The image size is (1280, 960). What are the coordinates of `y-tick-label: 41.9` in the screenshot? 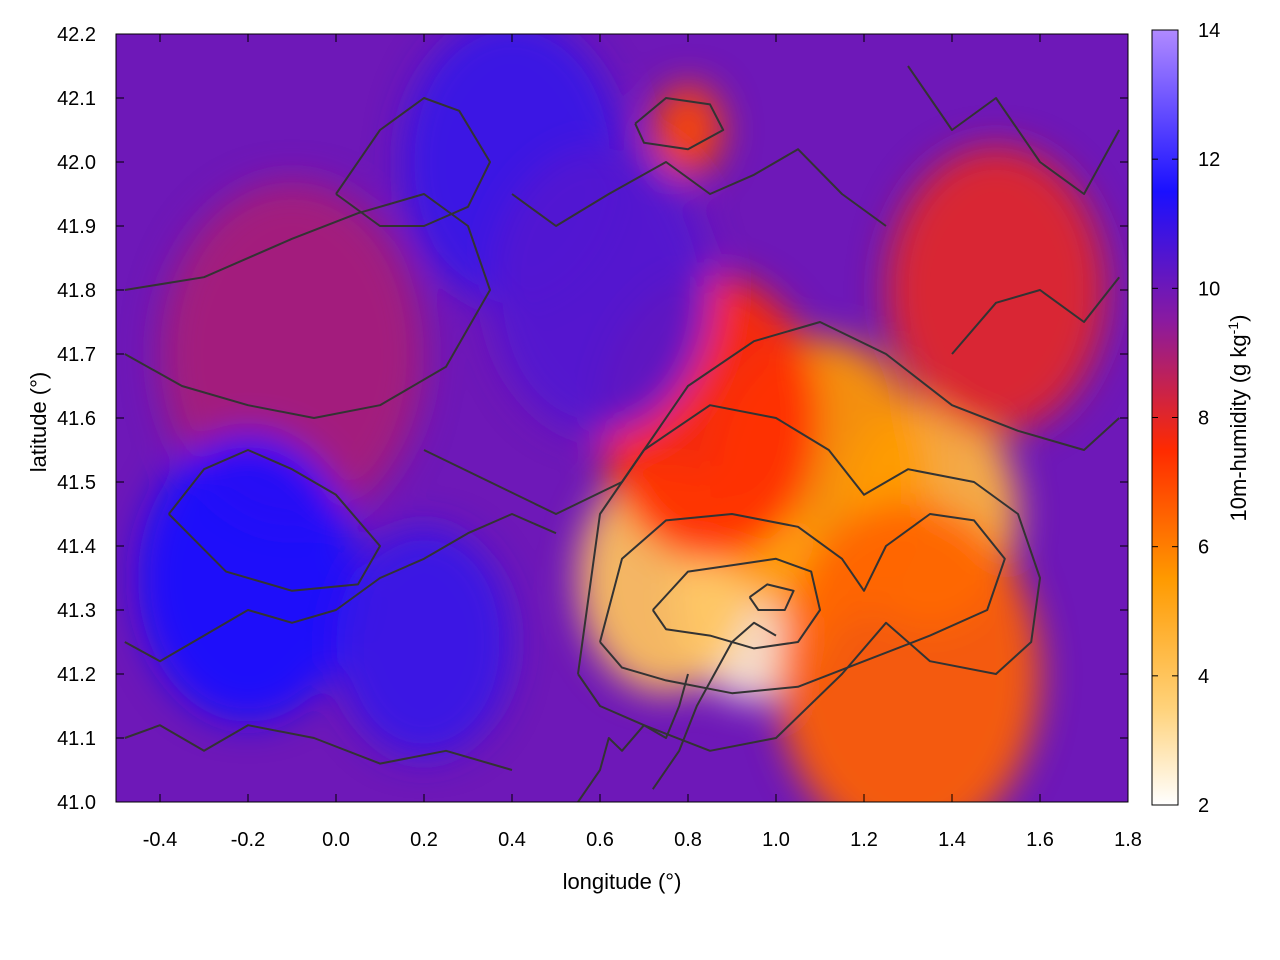 It's located at (76, 227).